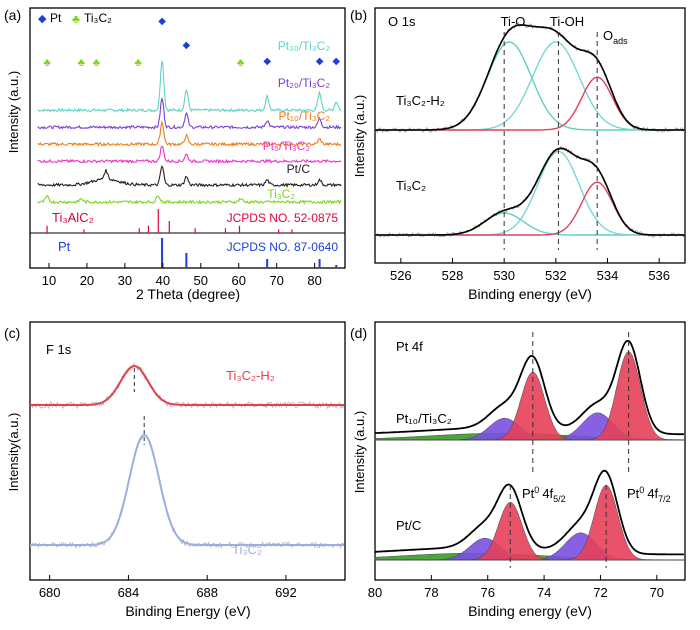 This screenshot has height=630, width=700. I want to click on panel-d-xtick-label: 80, so click(375, 592).